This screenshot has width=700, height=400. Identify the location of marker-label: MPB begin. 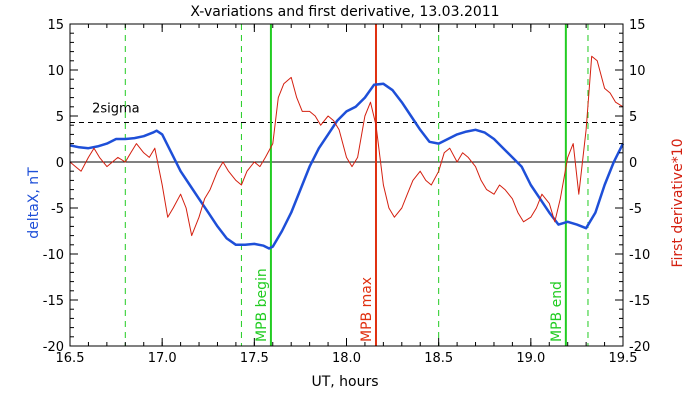
(262, 305).